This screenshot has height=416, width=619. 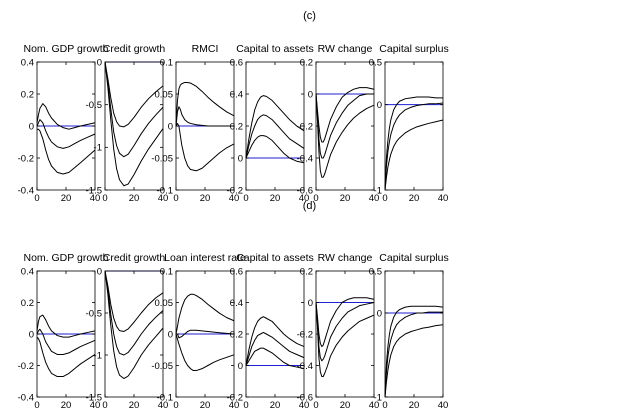 What do you see at coordinates (134, 49) in the screenshot?
I see `panel-title: Credit growth` at bounding box center [134, 49].